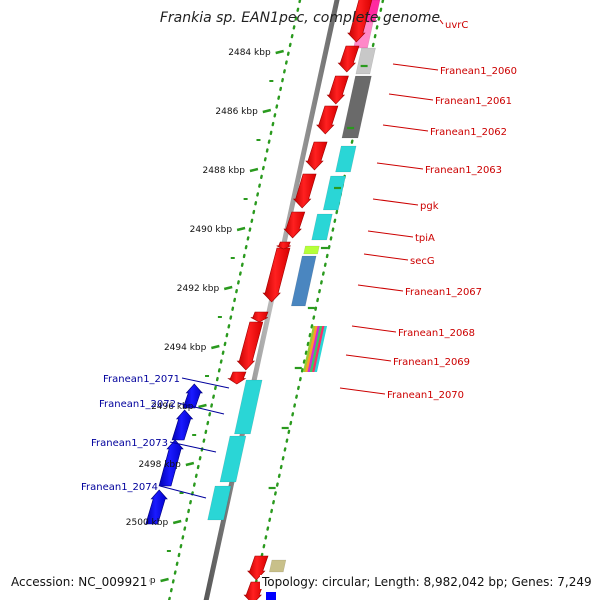 The image size is (600, 604). I want to click on scale-tick-label: 2490 kbp, so click(211, 230).